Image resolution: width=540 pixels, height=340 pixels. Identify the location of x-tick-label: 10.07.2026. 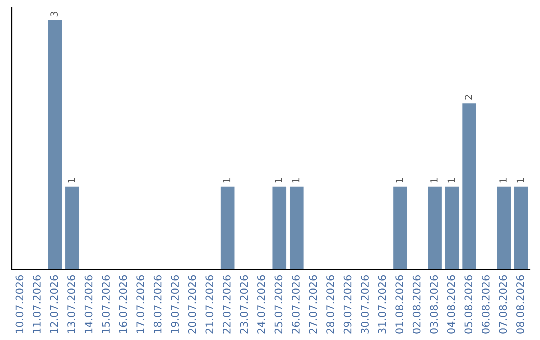
(20, 305).